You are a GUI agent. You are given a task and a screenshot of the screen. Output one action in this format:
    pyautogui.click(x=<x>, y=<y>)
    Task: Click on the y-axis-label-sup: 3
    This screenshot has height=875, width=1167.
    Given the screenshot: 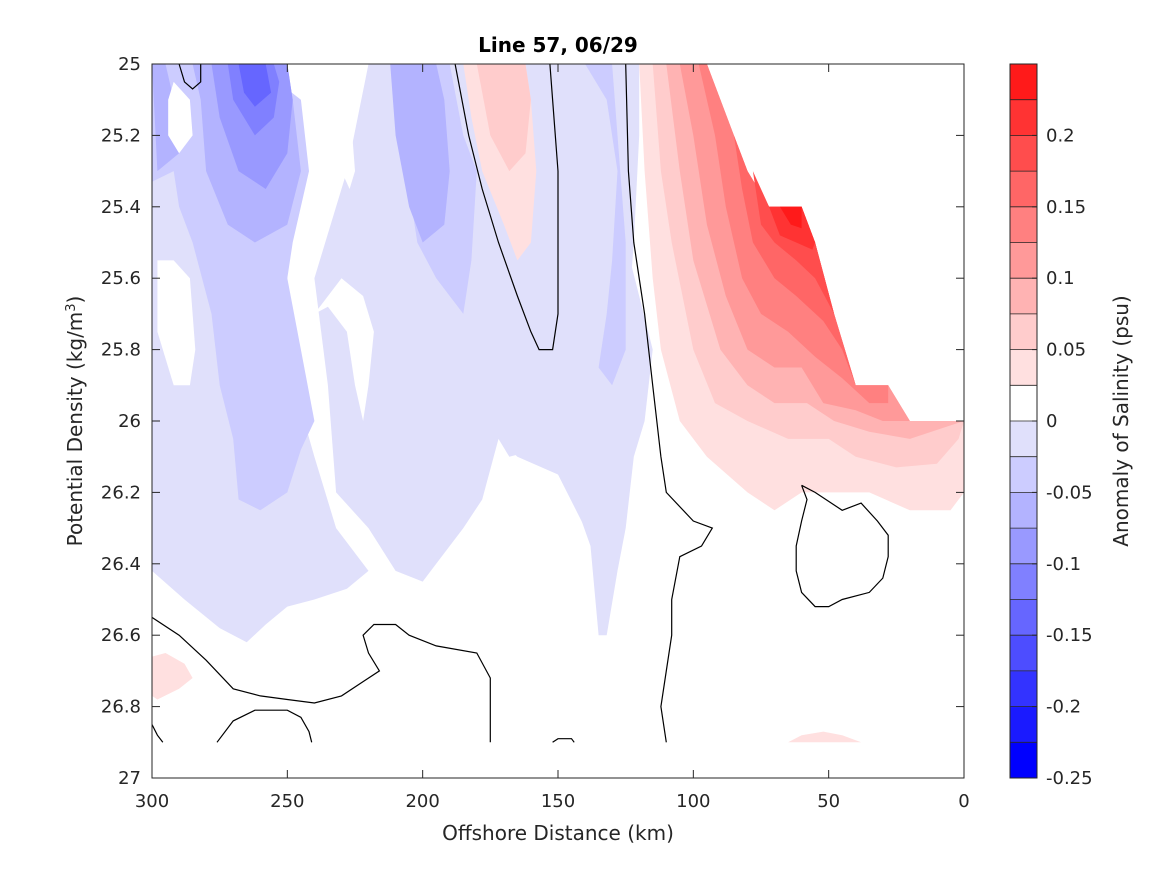 What is the action you would take?
    pyautogui.click(x=71, y=307)
    